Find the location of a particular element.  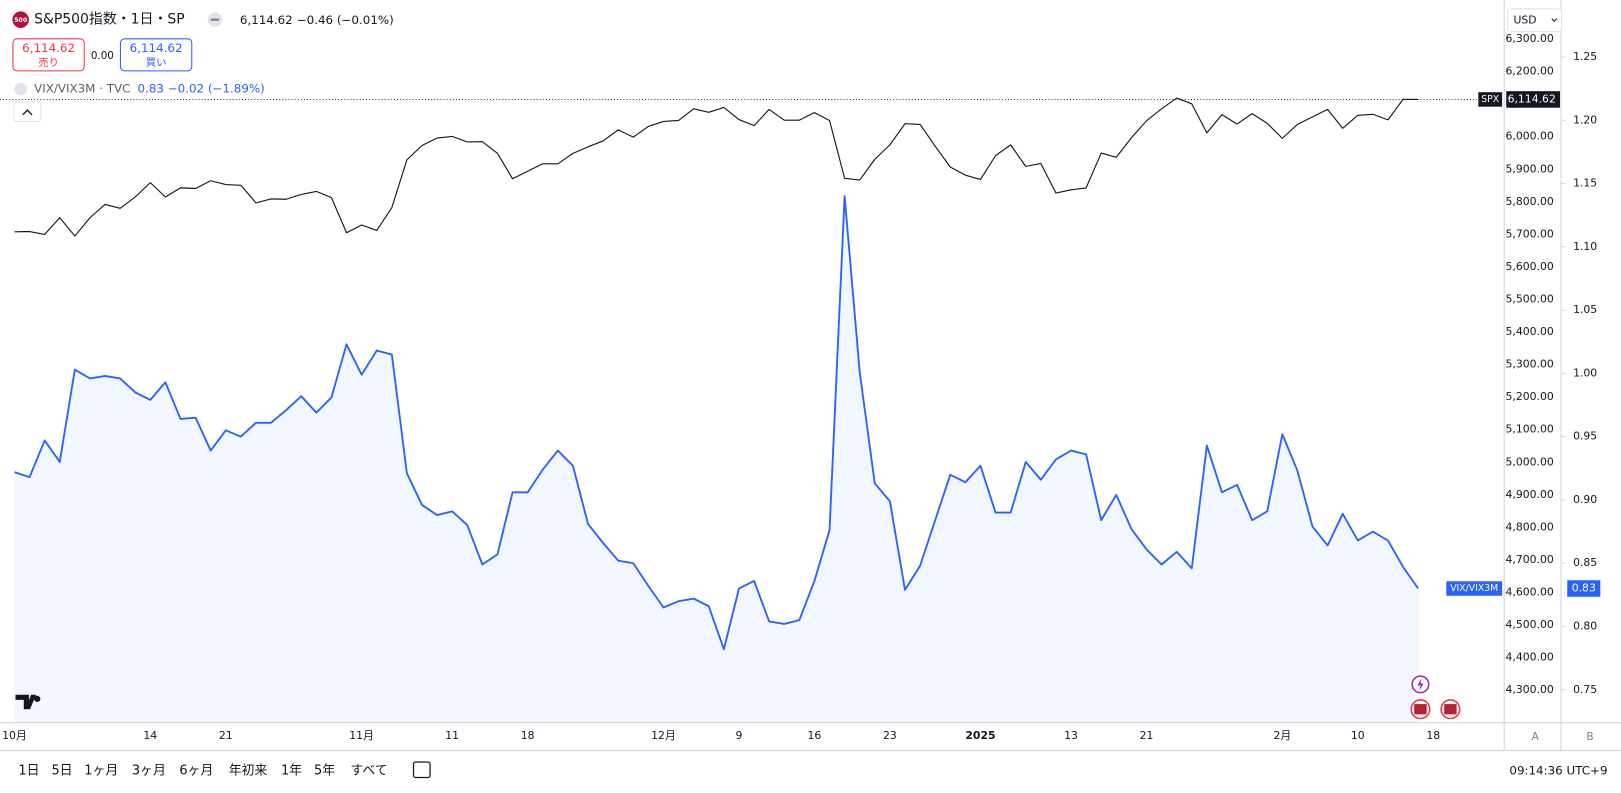

y-tick-label: 4,400.00 is located at coordinates (1530, 657).